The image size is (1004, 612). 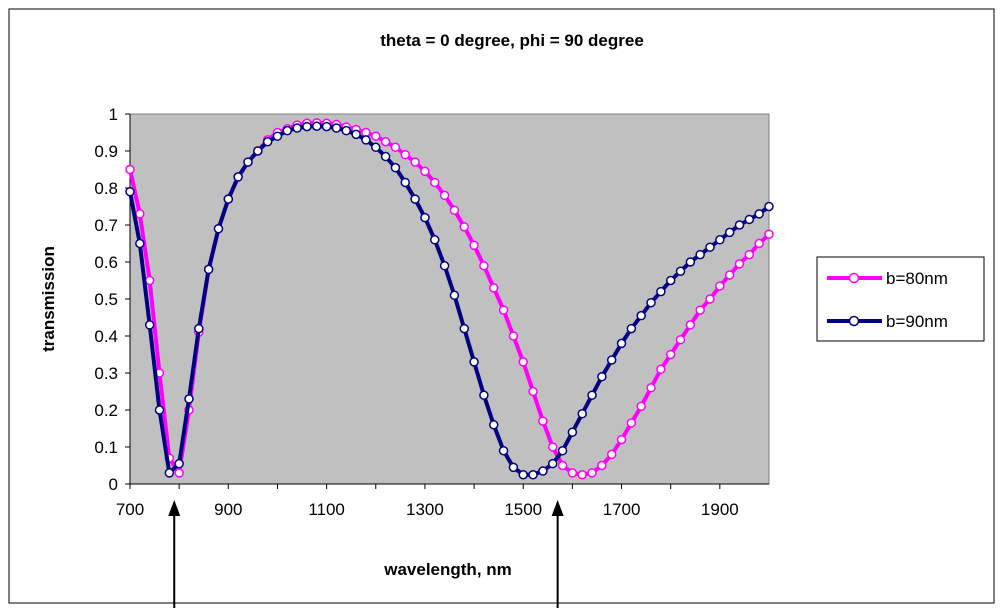 What do you see at coordinates (106, 262) in the screenshot?
I see `y-tick-label: 0.6` at bounding box center [106, 262].